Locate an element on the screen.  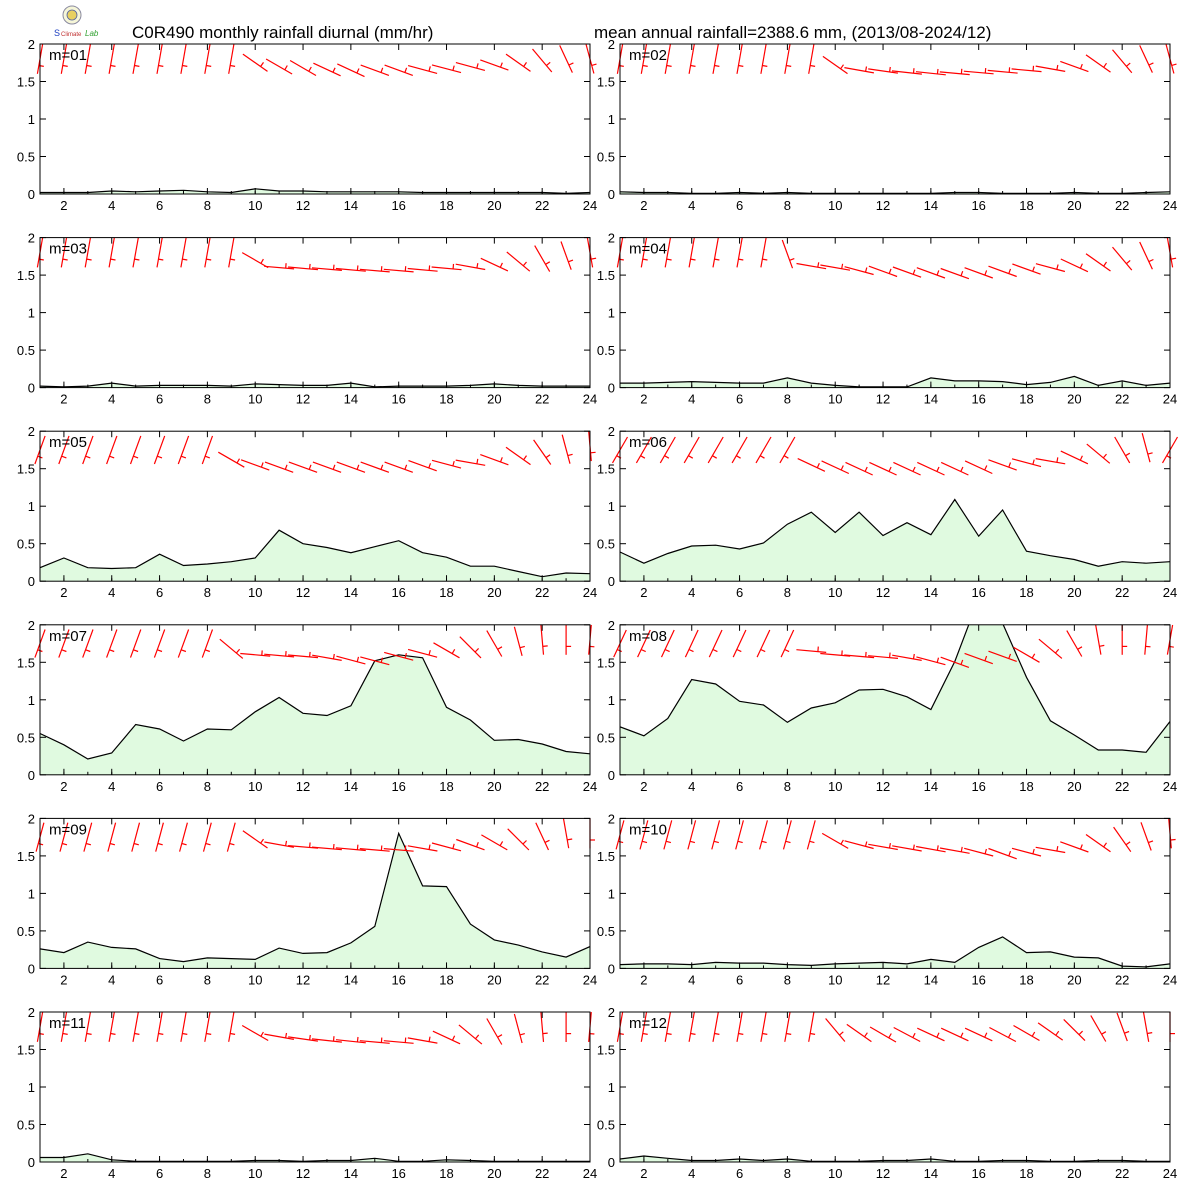
y-tick-label: 0.5 is located at coordinates (606, 931).